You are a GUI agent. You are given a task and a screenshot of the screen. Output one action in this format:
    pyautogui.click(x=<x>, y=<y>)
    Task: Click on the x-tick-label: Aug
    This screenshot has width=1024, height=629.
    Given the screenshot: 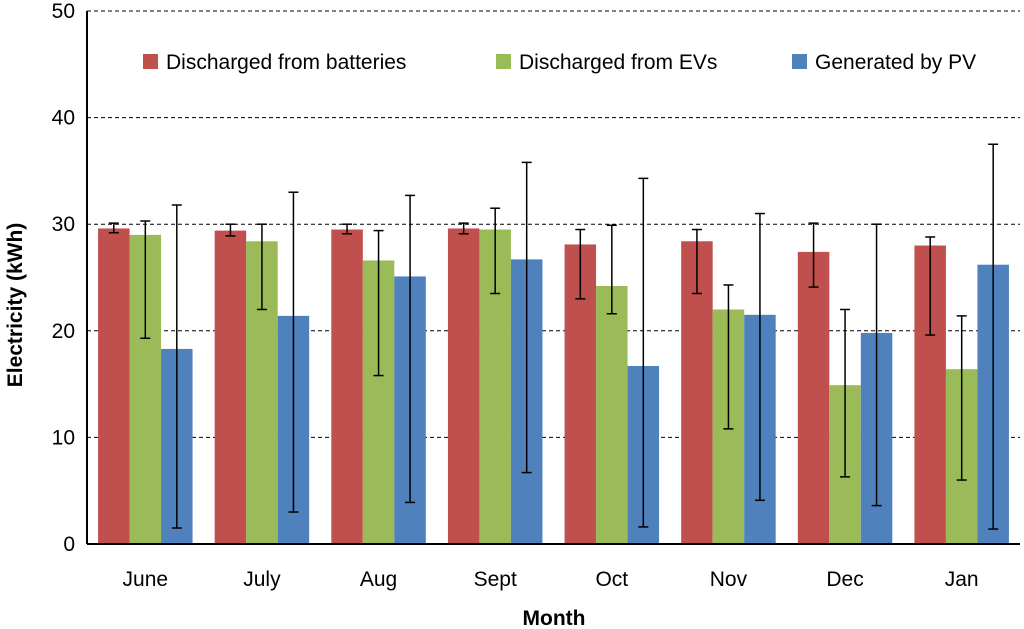 What is the action you would take?
    pyautogui.click(x=378, y=579)
    